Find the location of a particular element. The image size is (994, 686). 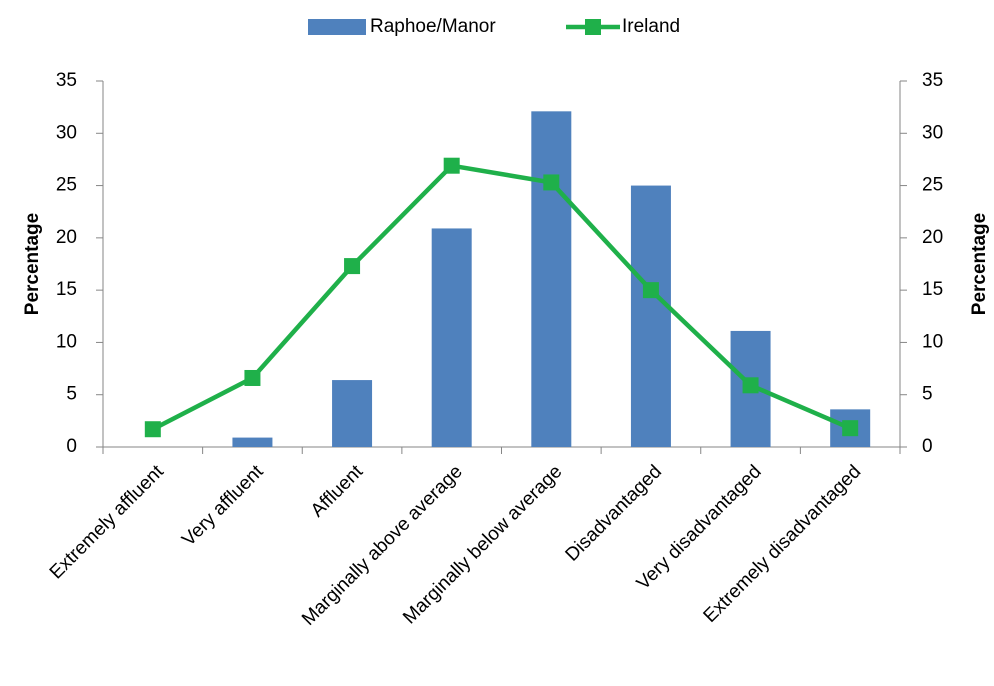

x-tick-label: Very affluent is located at coordinates (223, 506).